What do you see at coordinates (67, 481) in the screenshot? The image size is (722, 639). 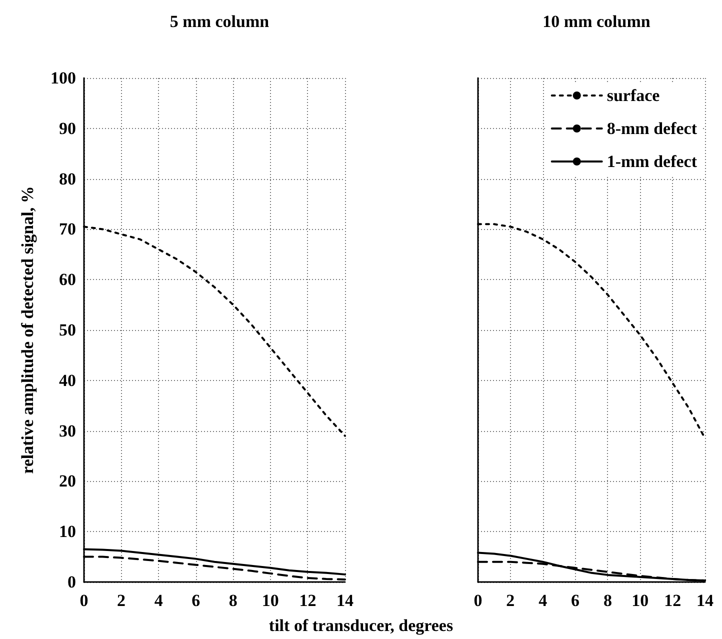 I see `y-tick-label: 20` at bounding box center [67, 481].